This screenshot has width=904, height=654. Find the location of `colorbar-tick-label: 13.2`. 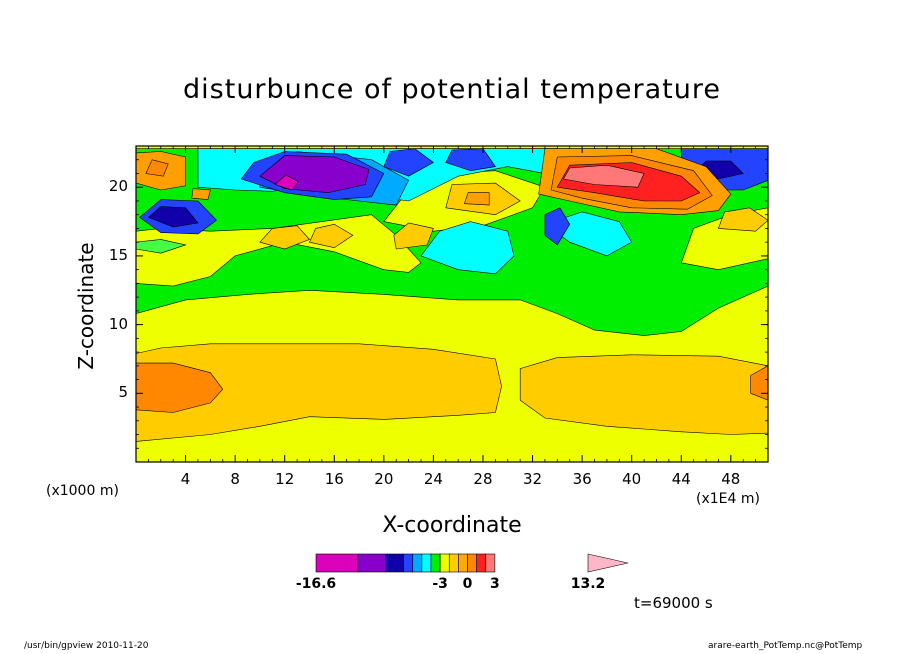

colorbar-tick-label: 13.2 is located at coordinates (588, 584).